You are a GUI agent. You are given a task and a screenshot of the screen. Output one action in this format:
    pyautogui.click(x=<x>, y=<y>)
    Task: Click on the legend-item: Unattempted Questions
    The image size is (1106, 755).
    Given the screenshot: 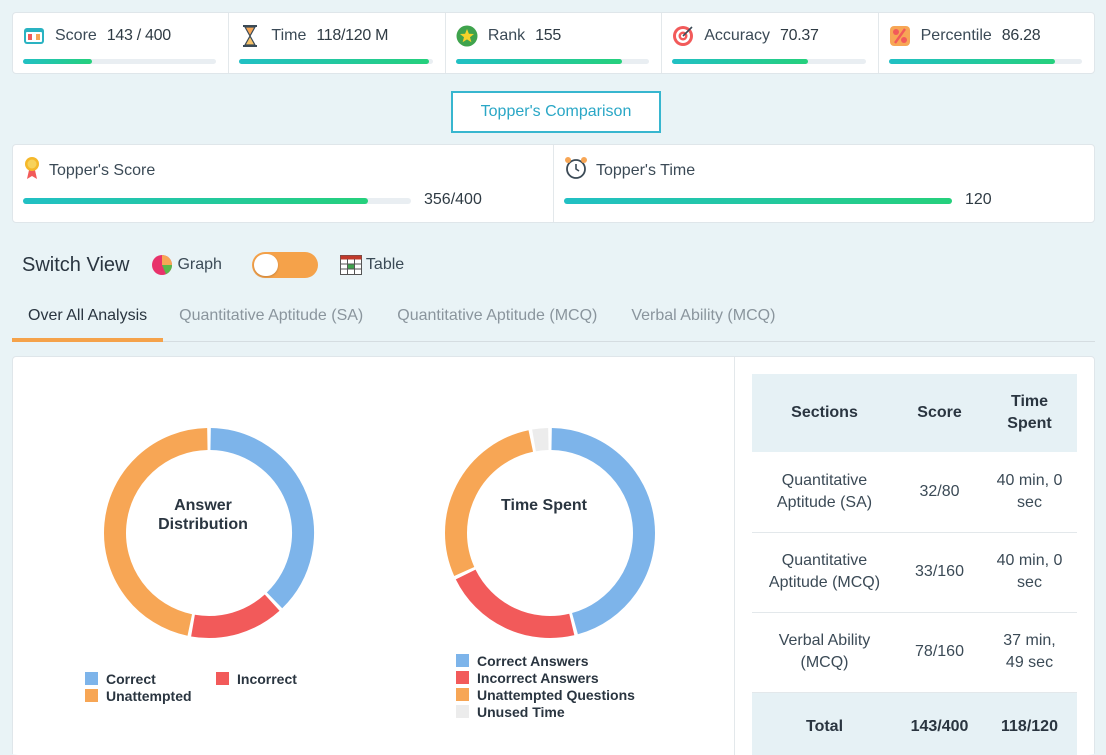 What is the action you would take?
    pyautogui.click(x=545, y=694)
    